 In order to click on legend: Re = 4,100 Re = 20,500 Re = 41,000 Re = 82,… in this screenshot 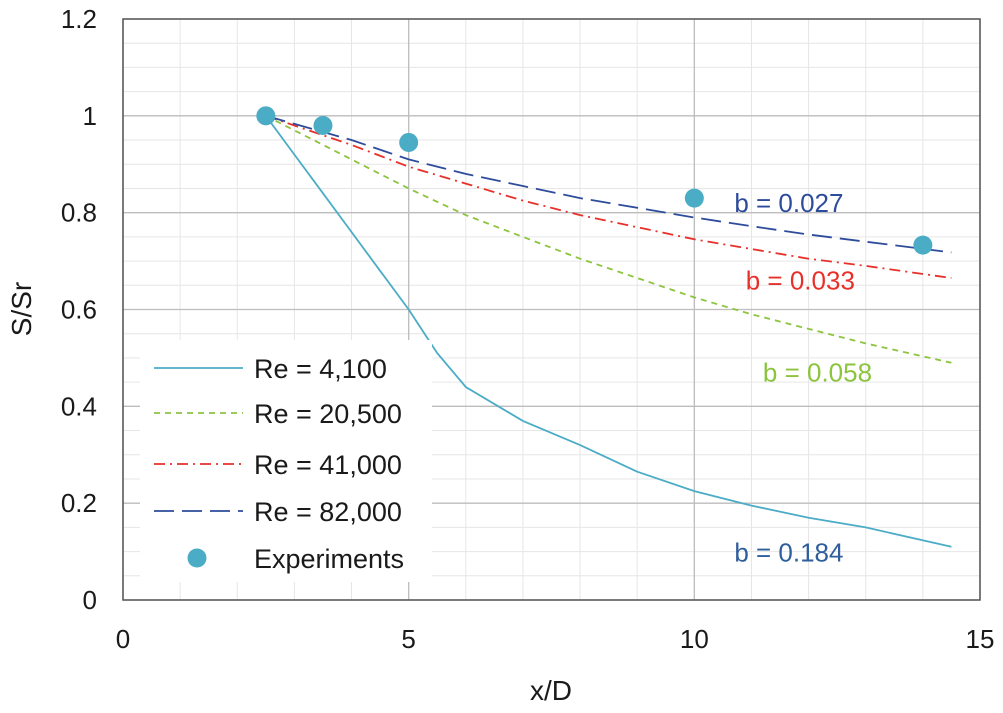, I will do `click(286, 461)`.